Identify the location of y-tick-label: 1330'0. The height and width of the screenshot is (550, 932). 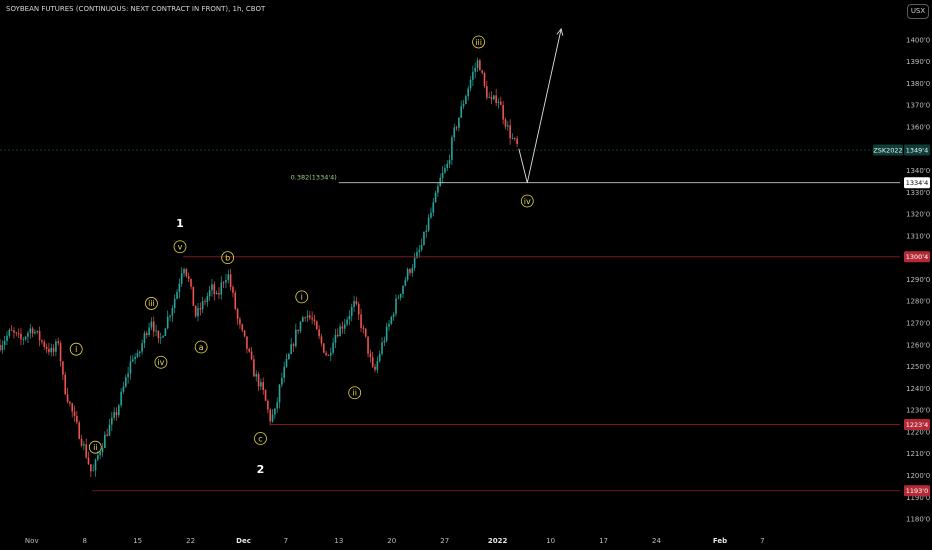
(918, 193).